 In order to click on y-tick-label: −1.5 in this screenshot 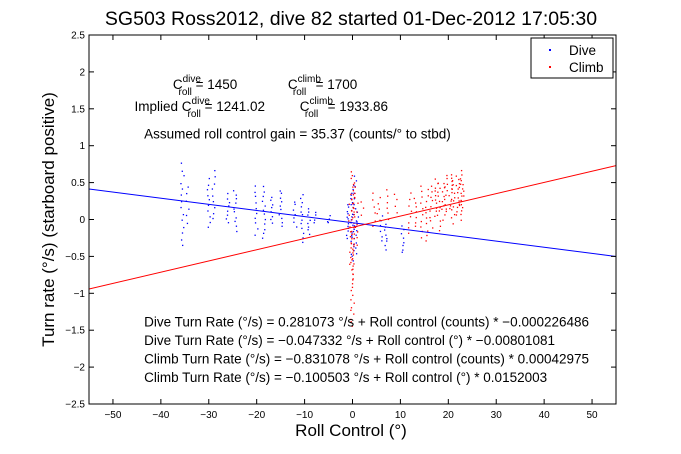, I will do `click(75, 331)`.